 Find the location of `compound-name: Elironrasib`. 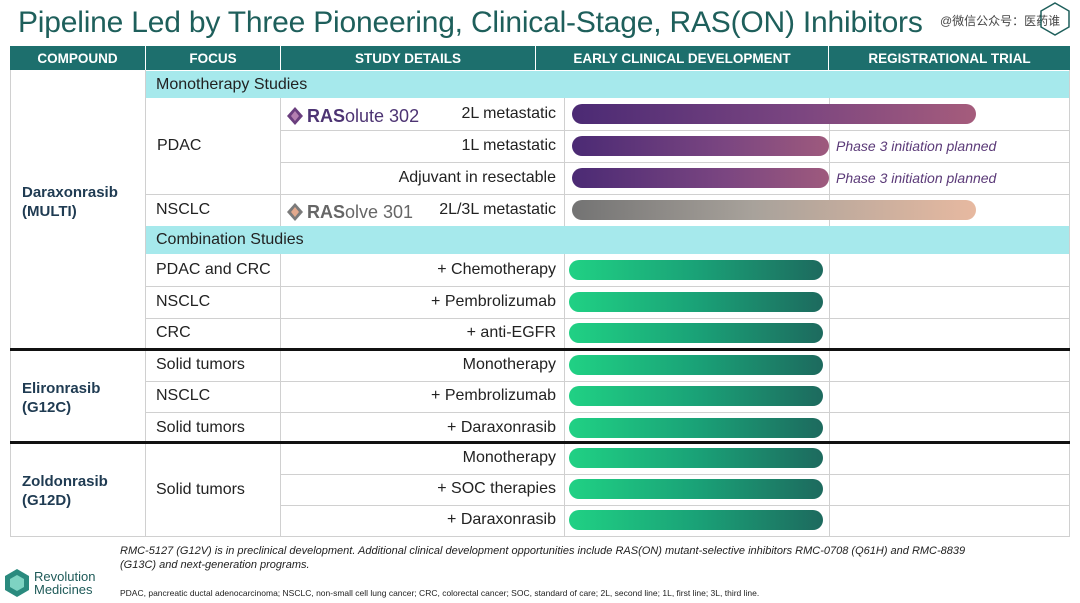

compound-name: Elironrasib is located at coordinates (61, 388).